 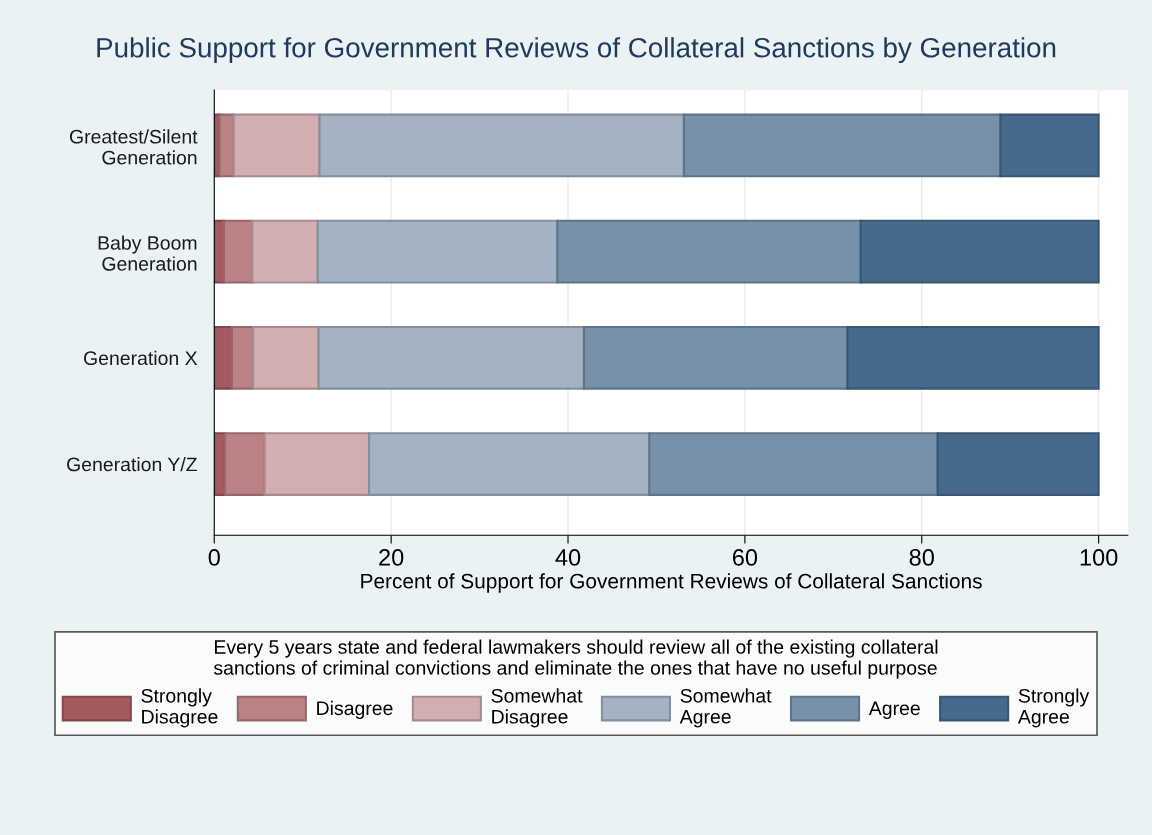 What do you see at coordinates (725, 708) in the screenshot?
I see `legend-label: Somewhat Agree` at bounding box center [725, 708].